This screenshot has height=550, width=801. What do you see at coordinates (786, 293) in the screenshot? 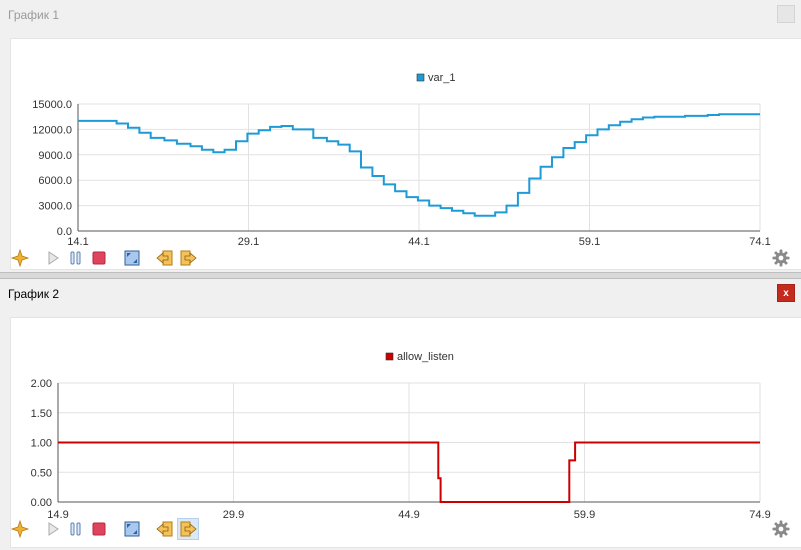
I see `close-button: x` at bounding box center [786, 293].